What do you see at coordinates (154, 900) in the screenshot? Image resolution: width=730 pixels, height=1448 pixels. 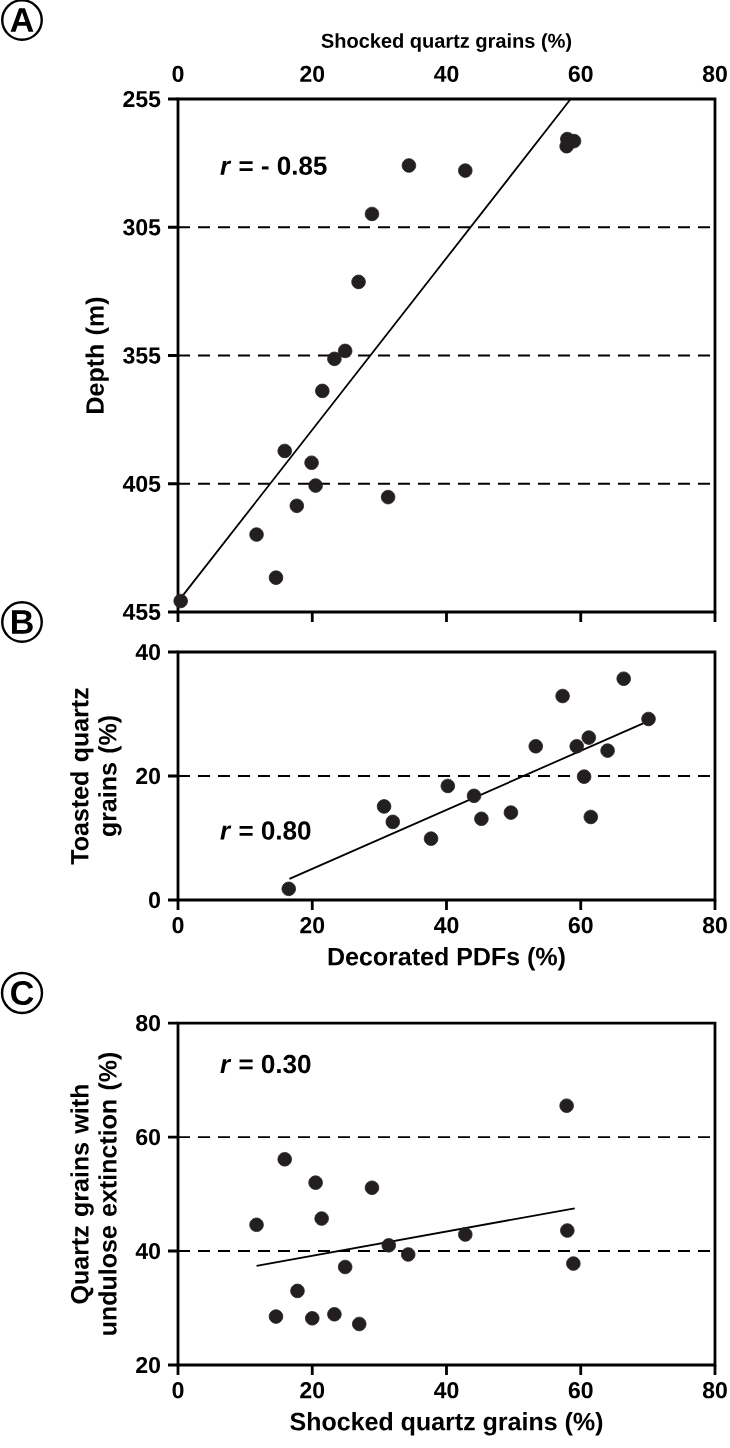 I see `y-tick-label: 0` at bounding box center [154, 900].